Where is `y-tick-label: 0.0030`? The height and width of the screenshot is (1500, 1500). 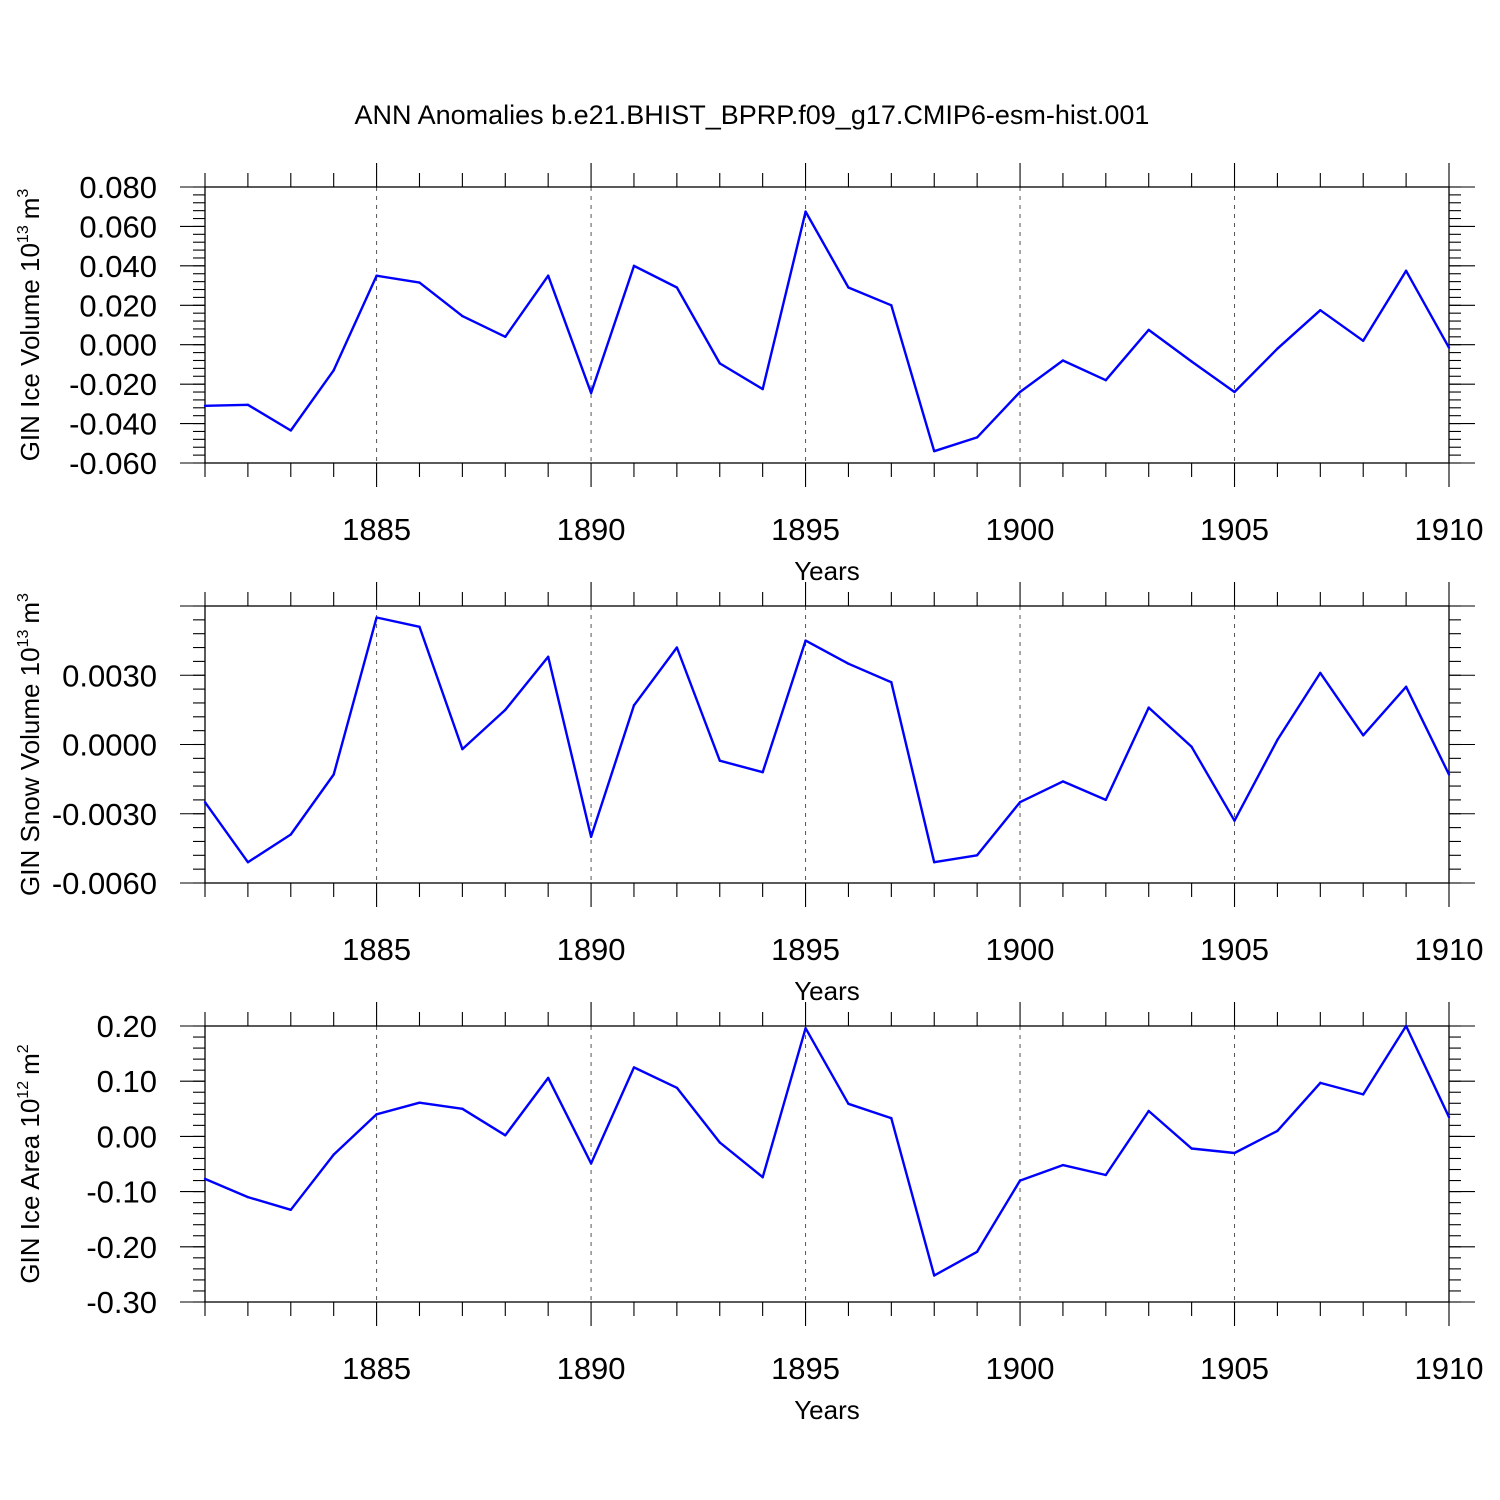 y-tick-label: 0.0030 is located at coordinates (109, 675).